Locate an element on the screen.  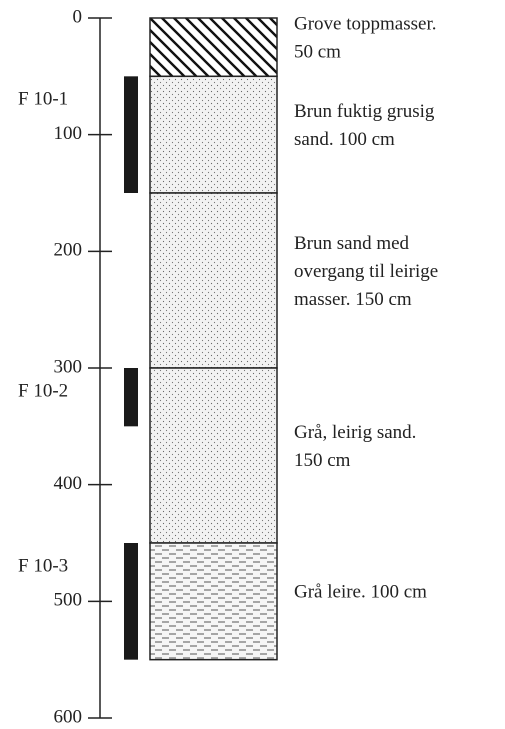
layer-label: sand. 100 cm is located at coordinates (344, 139).